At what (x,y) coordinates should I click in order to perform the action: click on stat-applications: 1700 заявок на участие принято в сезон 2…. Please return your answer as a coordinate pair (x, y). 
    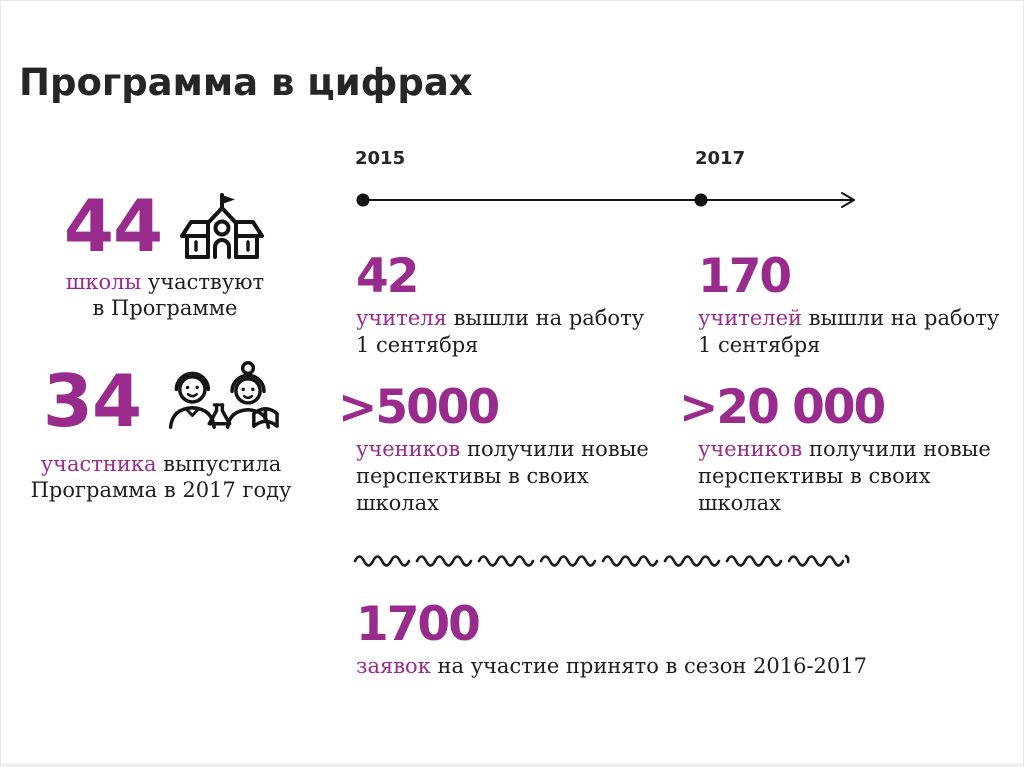
    Looking at the image, I should click on (626, 639).